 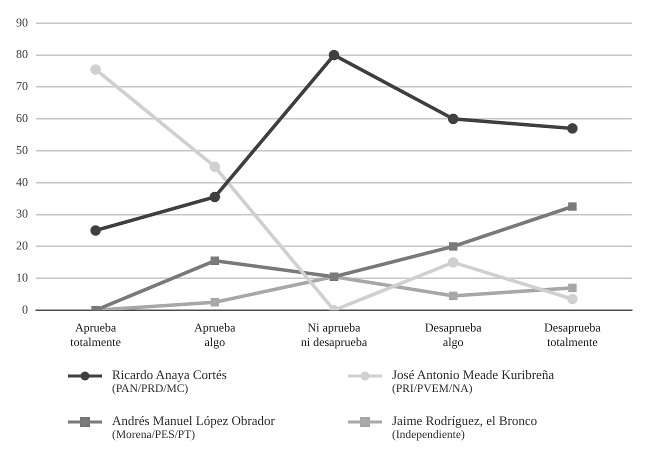 I want to click on y-tick-label: 10, so click(x=22, y=277).